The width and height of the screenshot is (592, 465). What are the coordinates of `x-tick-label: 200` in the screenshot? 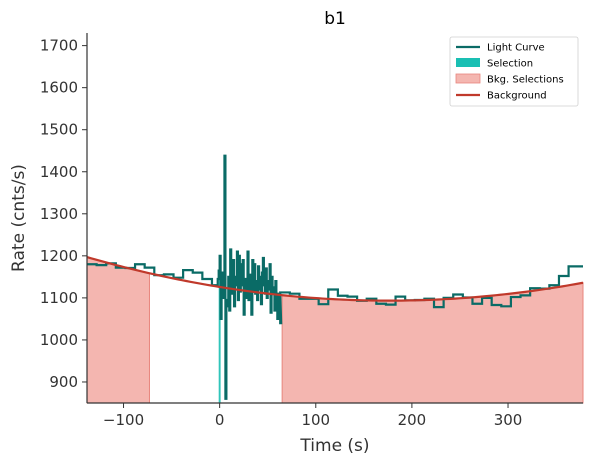 It's located at (412, 420).